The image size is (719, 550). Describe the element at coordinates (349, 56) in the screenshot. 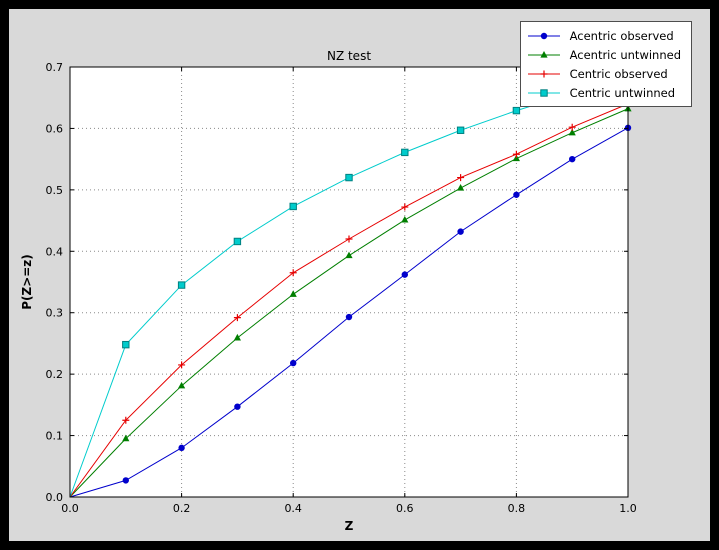

I see `chart-title: NZ test` at that location.